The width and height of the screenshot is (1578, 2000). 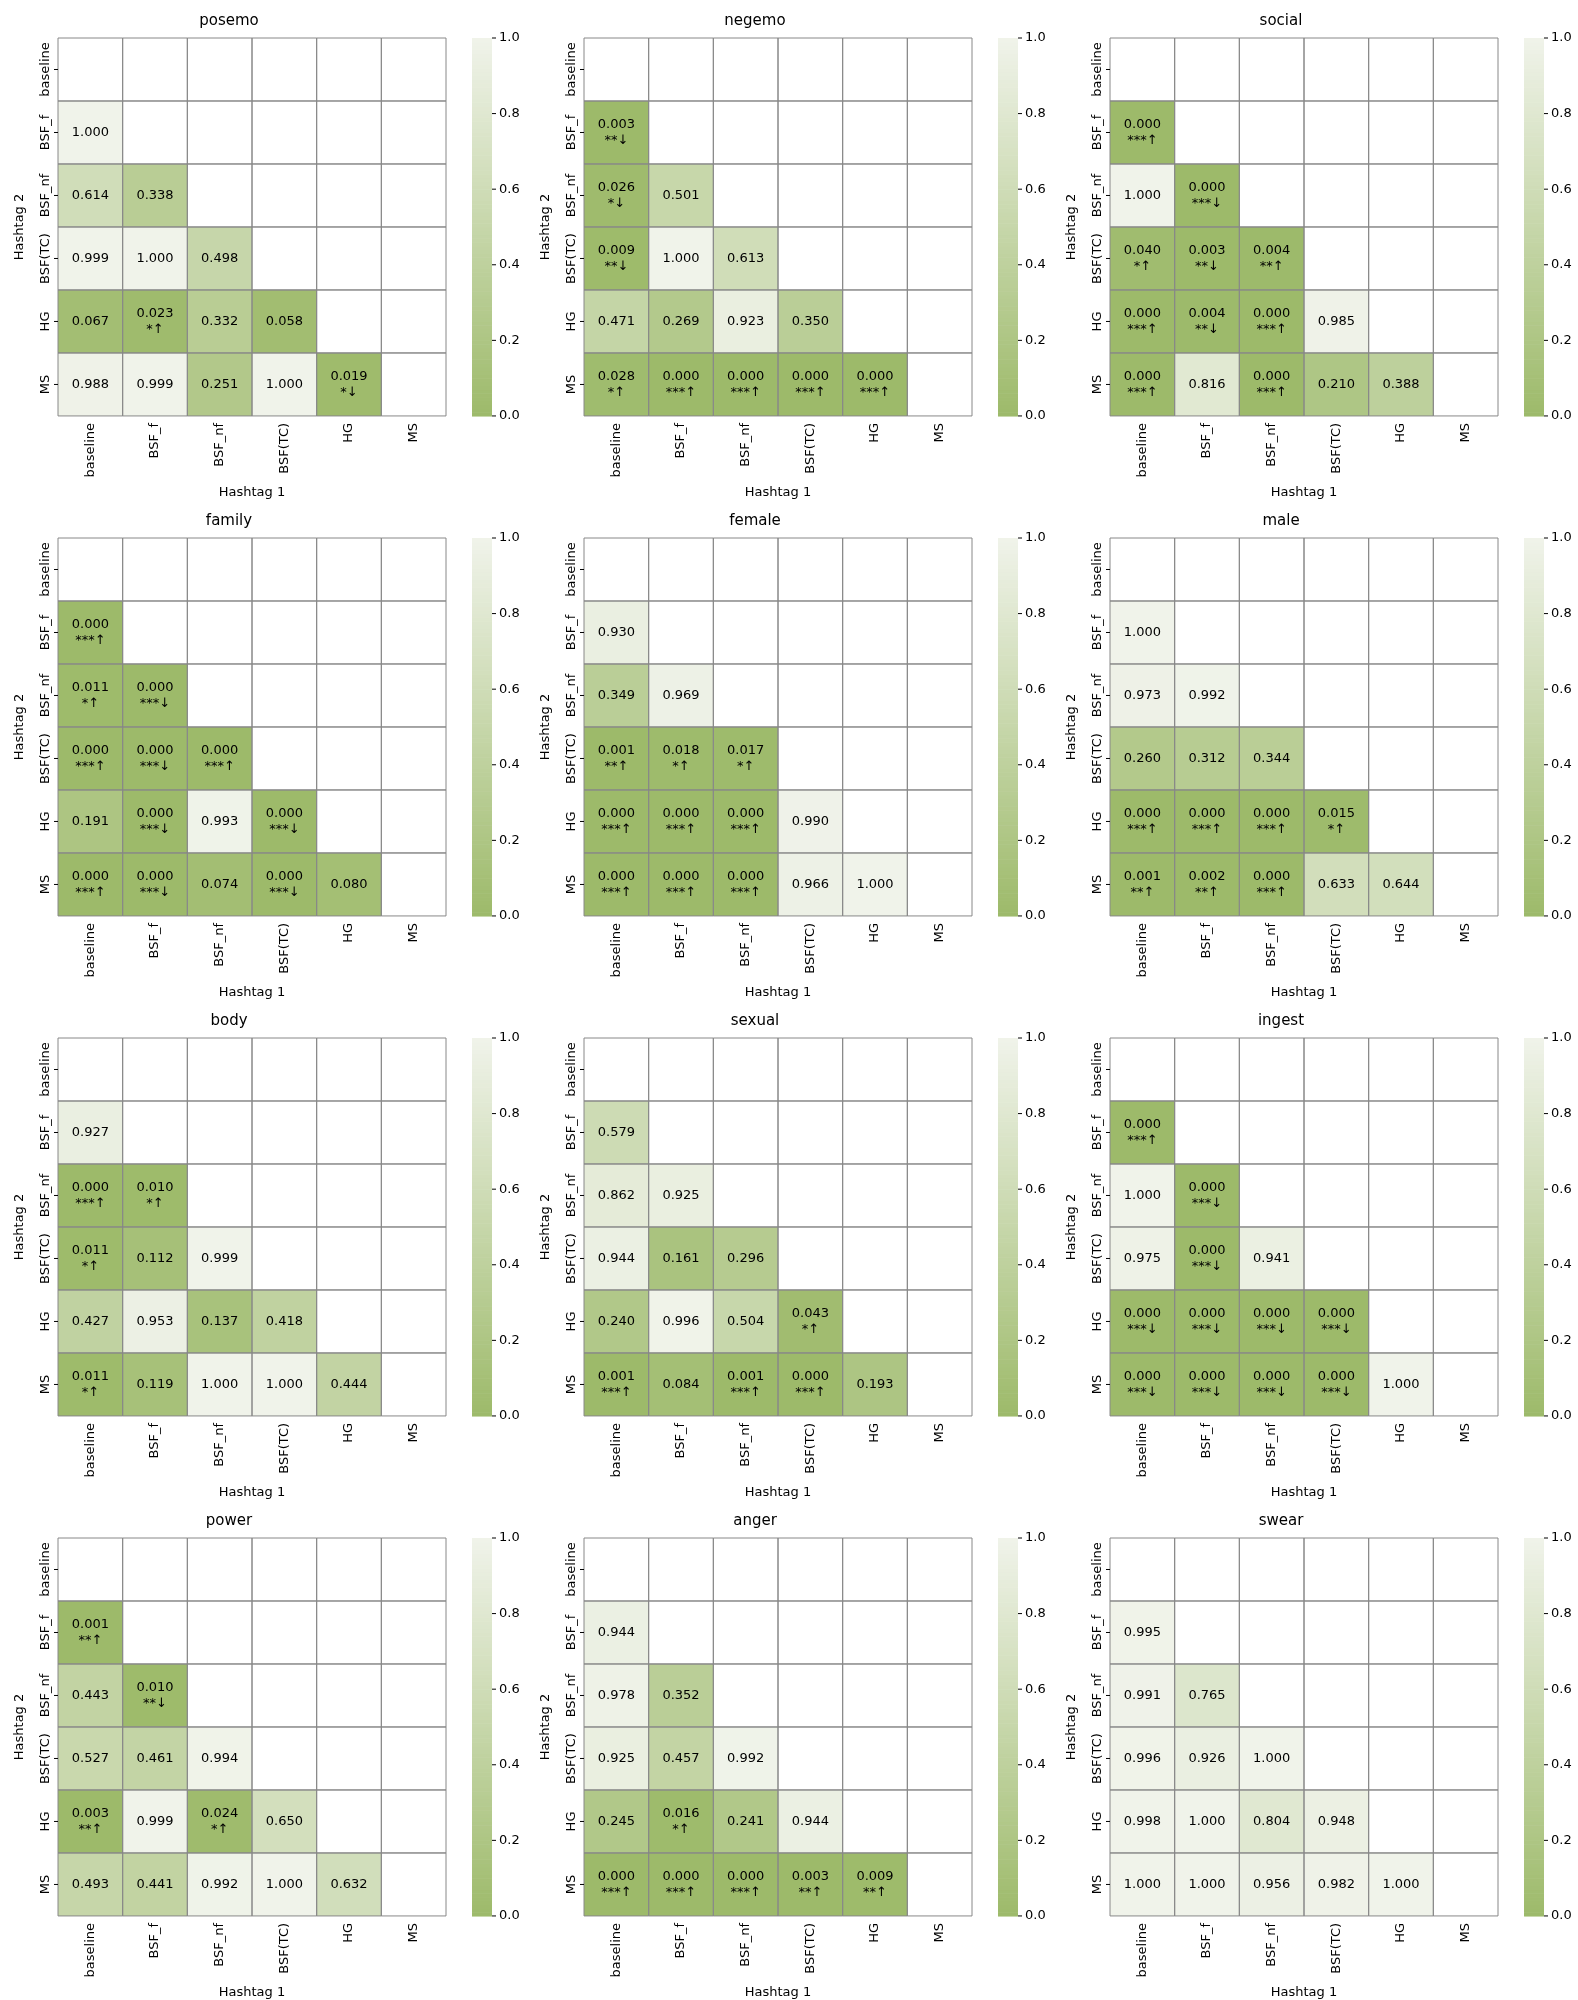 What do you see at coordinates (90, 1757) in the screenshot?
I see `data-label: 0.527` at bounding box center [90, 1757].